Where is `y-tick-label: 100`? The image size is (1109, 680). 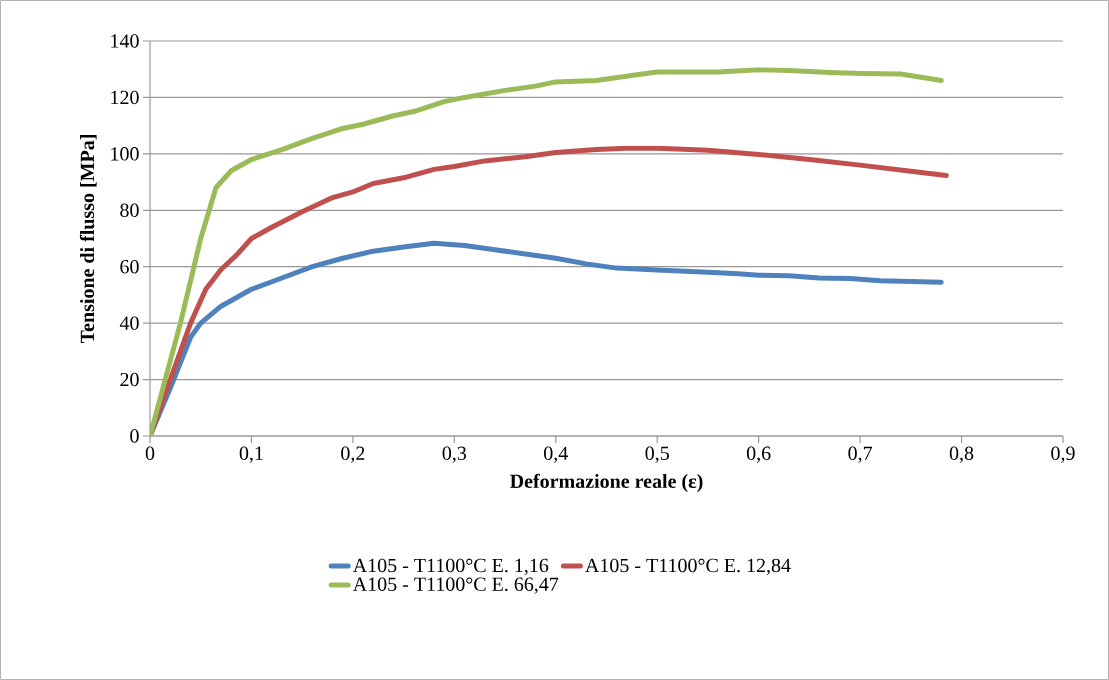
y-tick-label: 100 is located at coordinates (125, 154).